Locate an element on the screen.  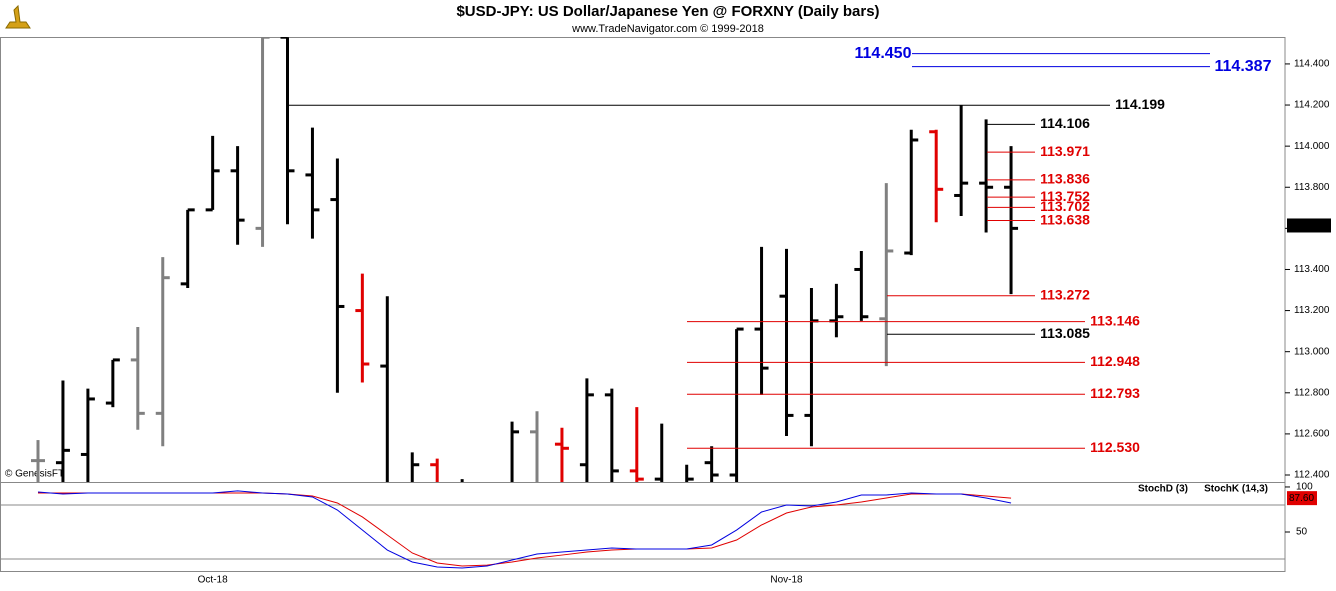
level-label: 114.106 is located at coordinates (1065, 123).